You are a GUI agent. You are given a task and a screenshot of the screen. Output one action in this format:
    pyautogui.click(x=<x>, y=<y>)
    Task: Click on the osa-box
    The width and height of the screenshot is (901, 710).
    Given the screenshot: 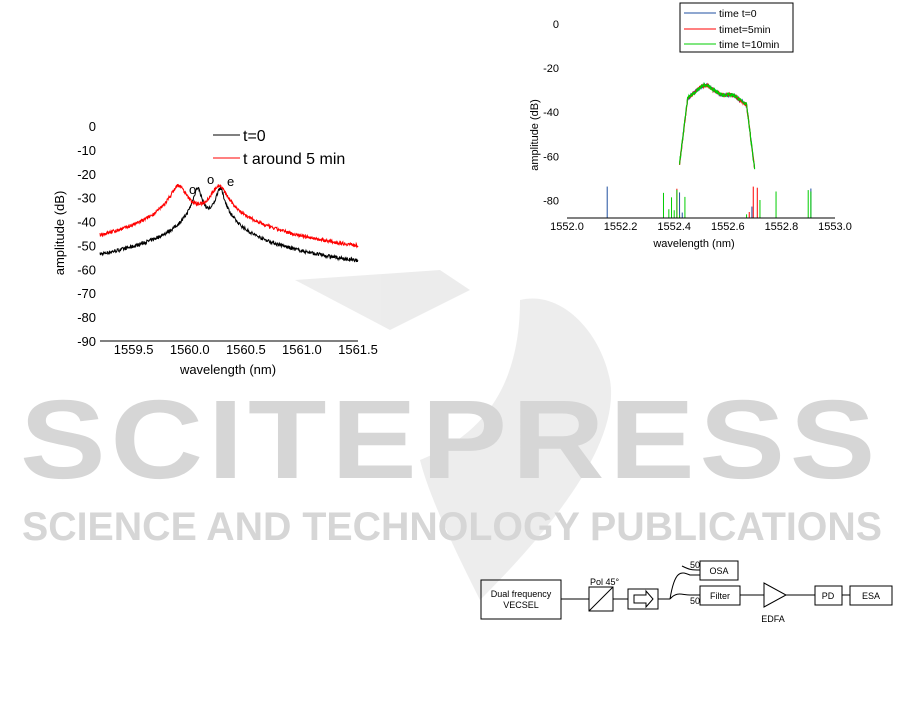 What is the action you would take?
    pyautogui.click(x=719, y=570)
    